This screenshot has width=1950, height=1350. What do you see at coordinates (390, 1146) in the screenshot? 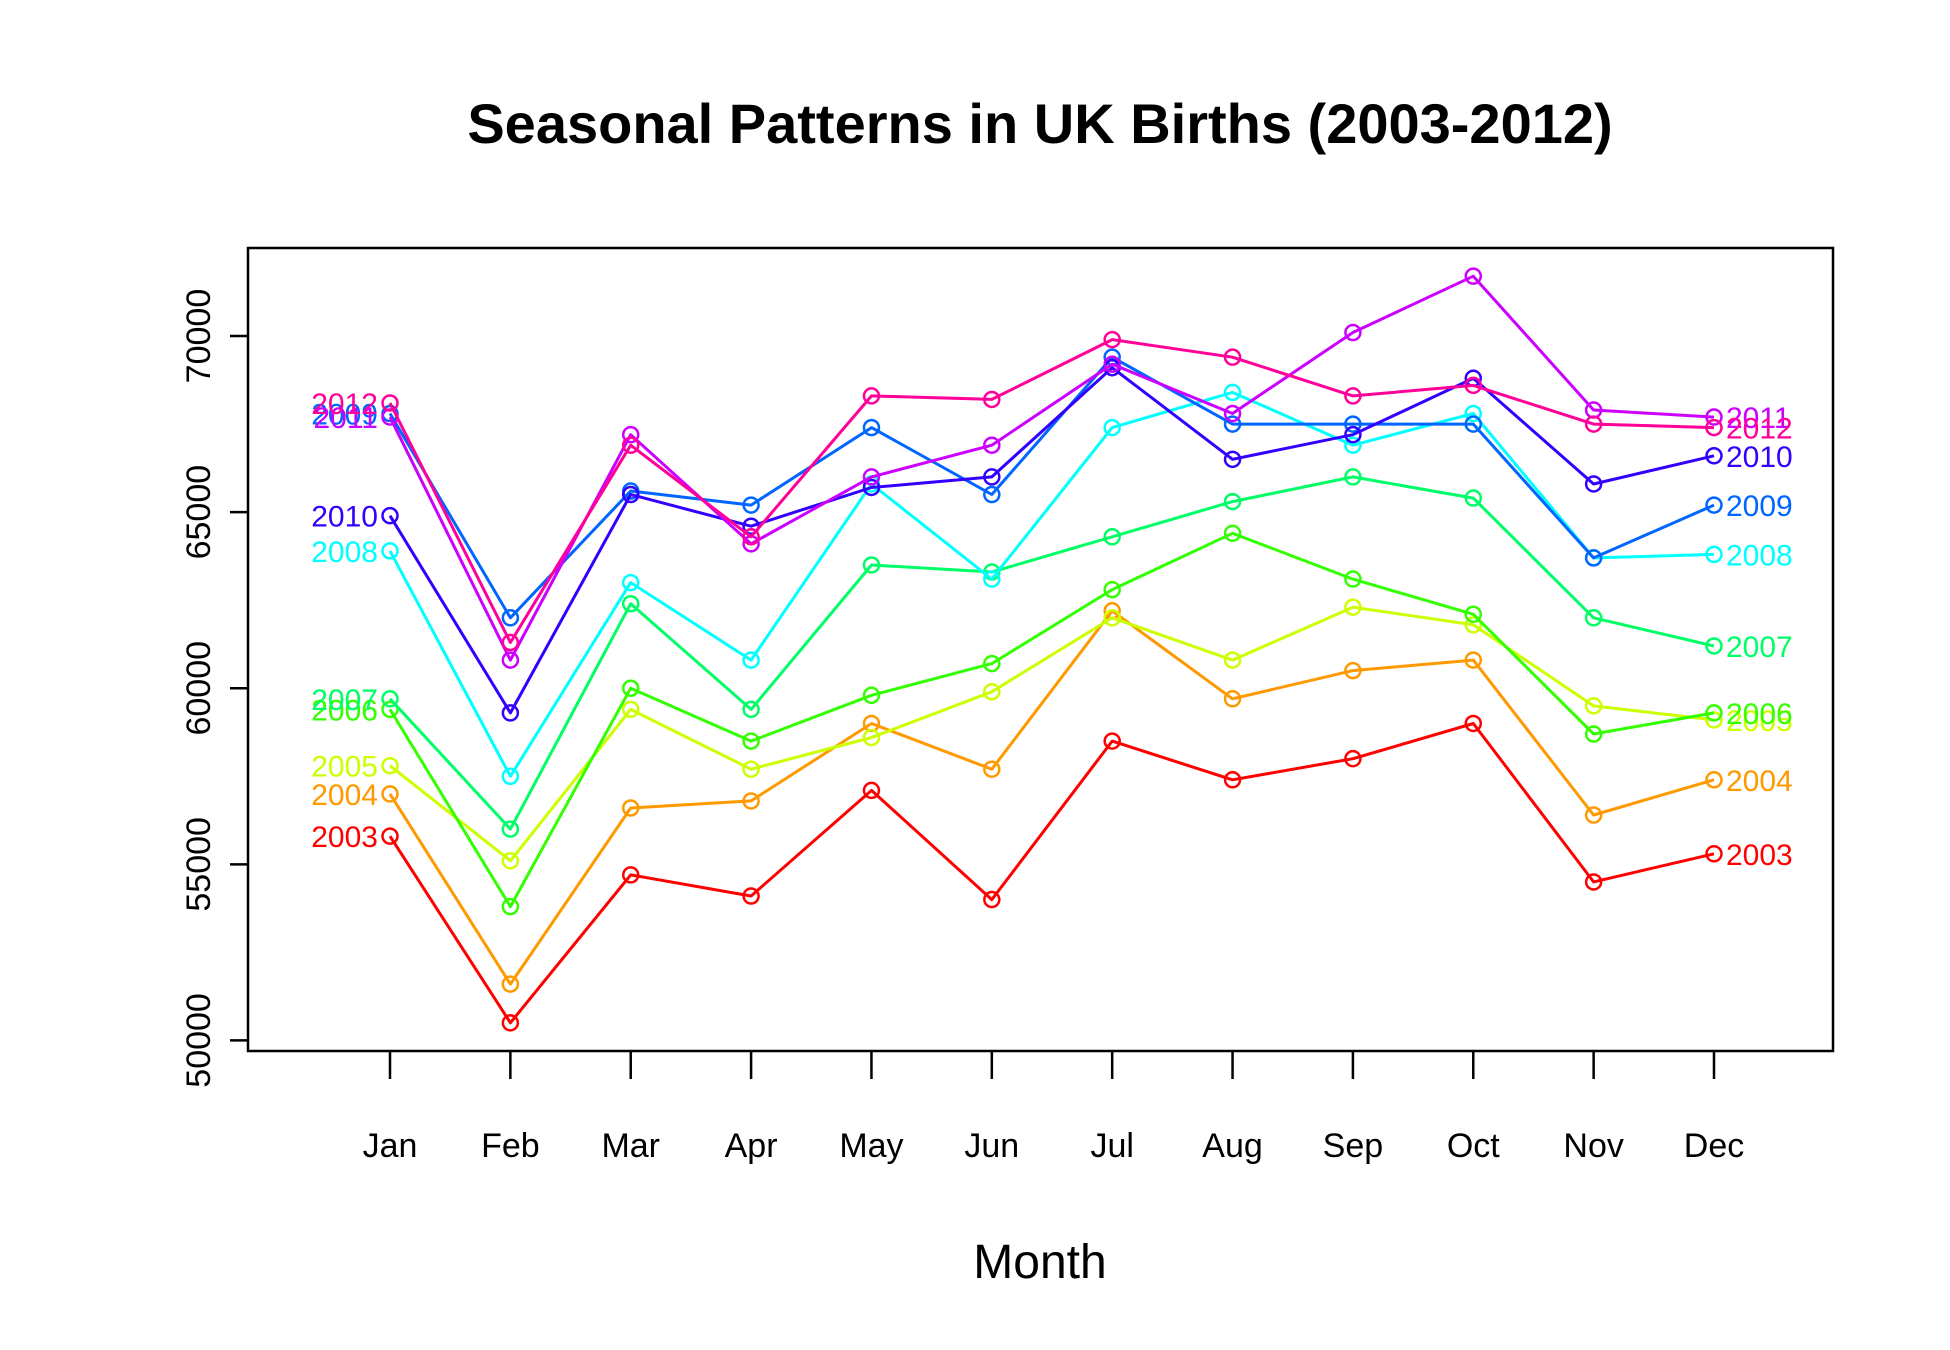
I see `x-tick-label: Jan` at bounding box center [390, 1146].